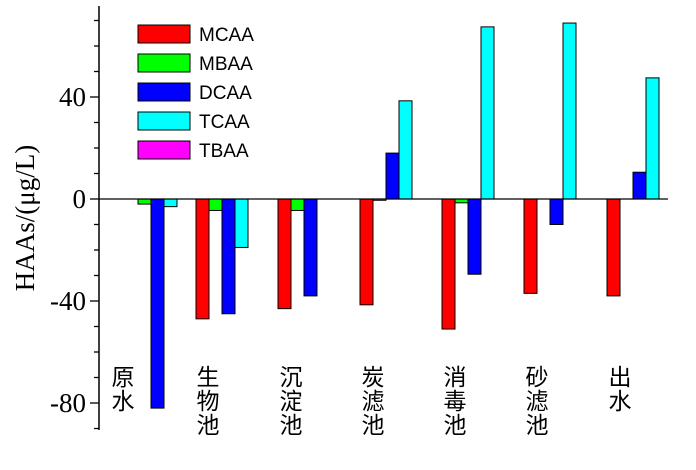  Describe the element at coordinates (225, 93) in the screenshot. I see `legend-label-dcaa: DCAA` at that location.